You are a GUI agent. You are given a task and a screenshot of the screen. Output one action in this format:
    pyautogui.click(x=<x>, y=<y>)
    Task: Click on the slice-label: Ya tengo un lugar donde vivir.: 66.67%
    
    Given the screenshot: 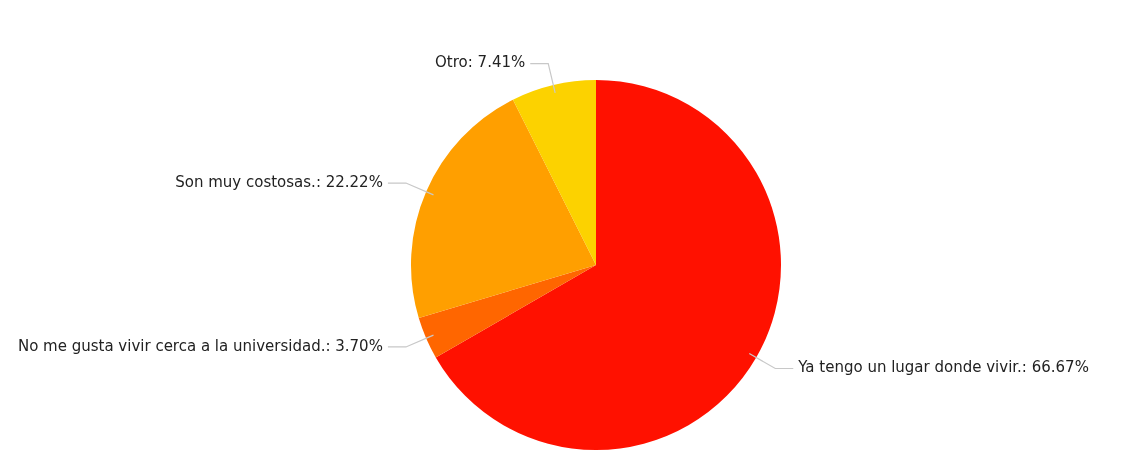 What is the action you would take?
    pyautogui.click(x=943, y=367)
    